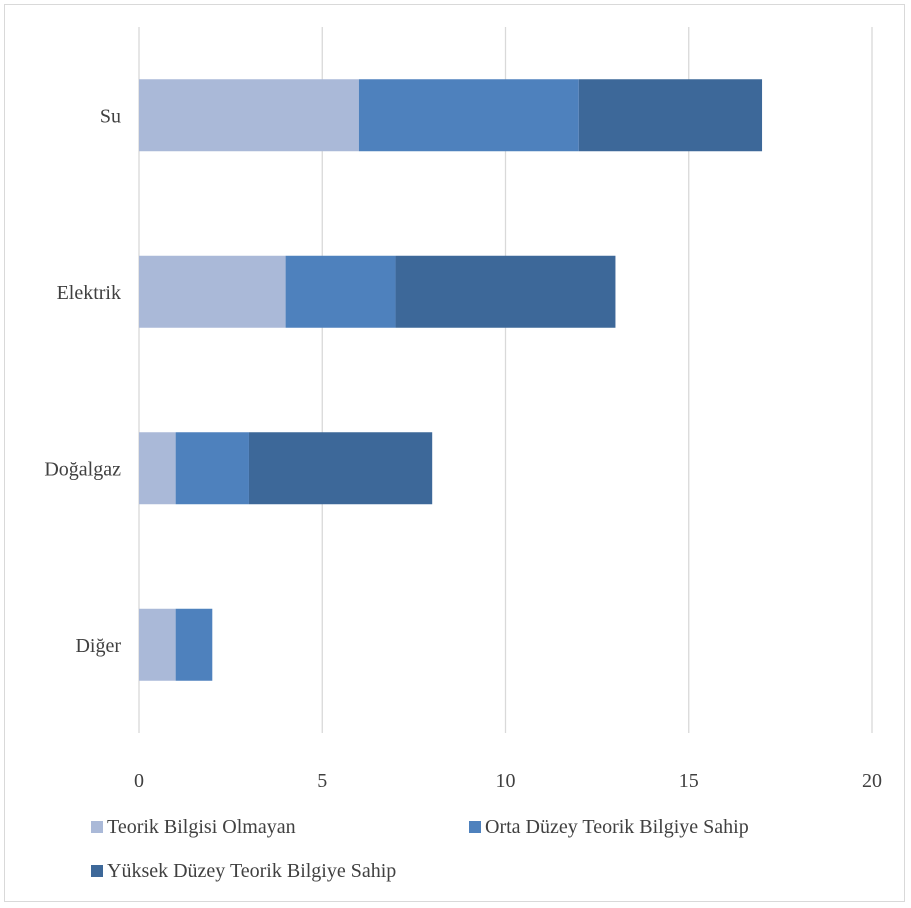 Image resolution: width=911 pixels, height=908 pixels. What do you see at coordinates (110, 116) in the screenshot?
I see `category-label: Su` at bounding box center [110, 116].